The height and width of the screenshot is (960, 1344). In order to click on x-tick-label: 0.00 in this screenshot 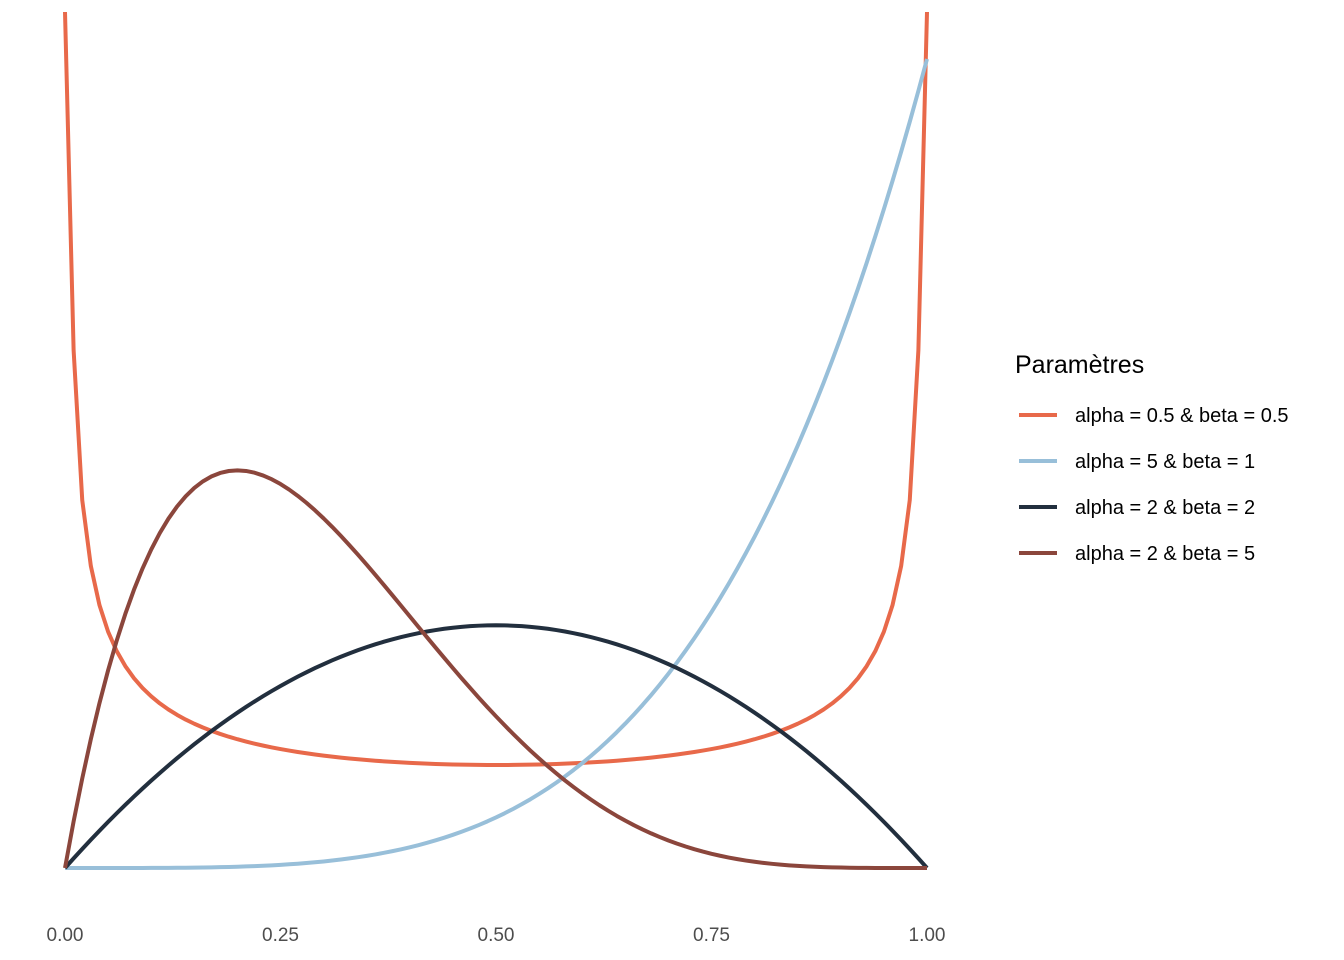, I will do `click(65, 935)`.